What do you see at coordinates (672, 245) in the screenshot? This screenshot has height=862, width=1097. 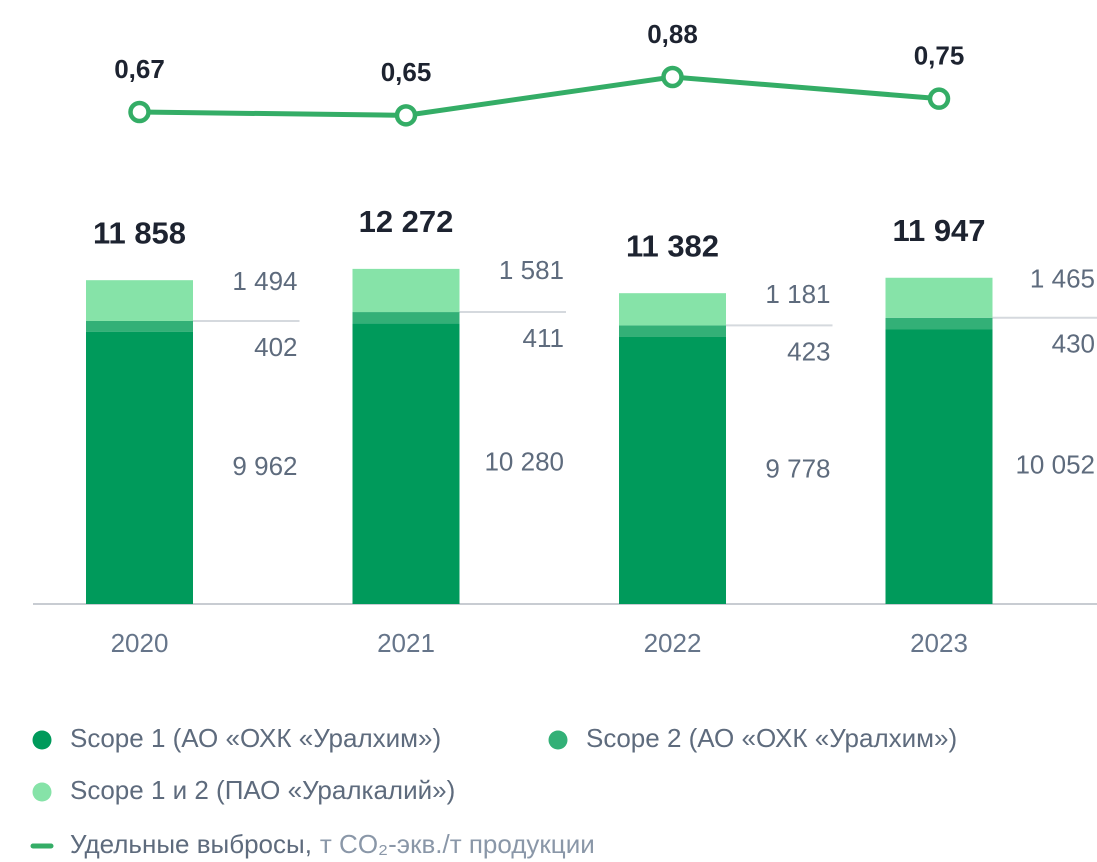 I see `total-label: 11 382` at bounding box center [672, 245].